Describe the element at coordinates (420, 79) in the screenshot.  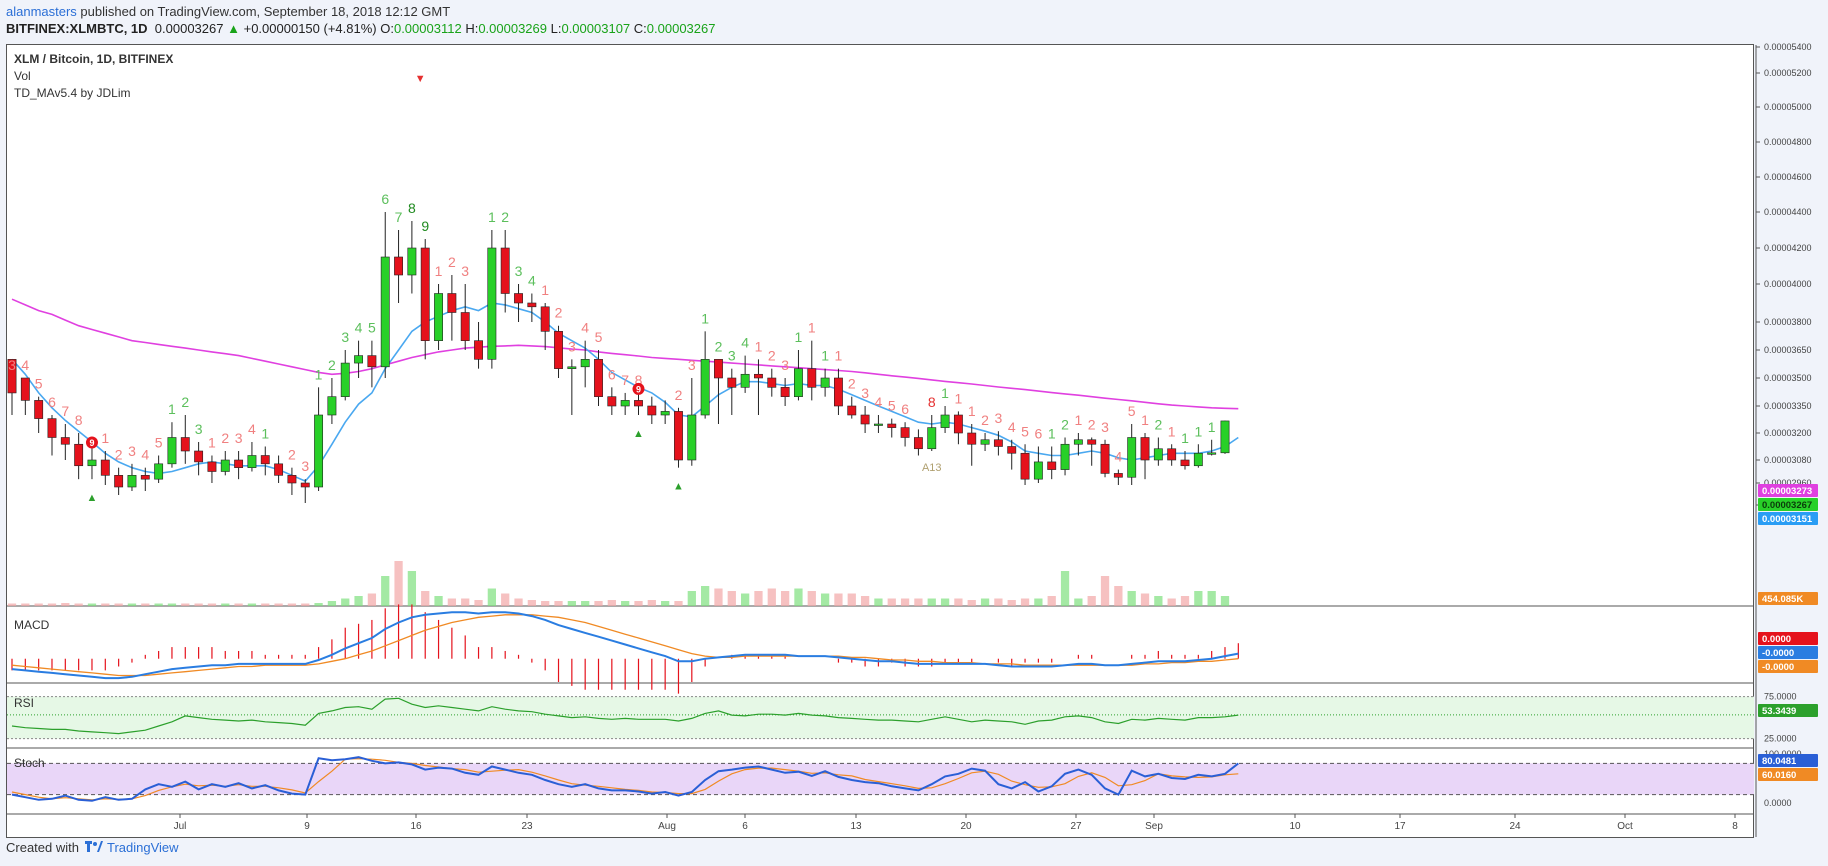
I see `sell-signal-icon: ▼` at that location.